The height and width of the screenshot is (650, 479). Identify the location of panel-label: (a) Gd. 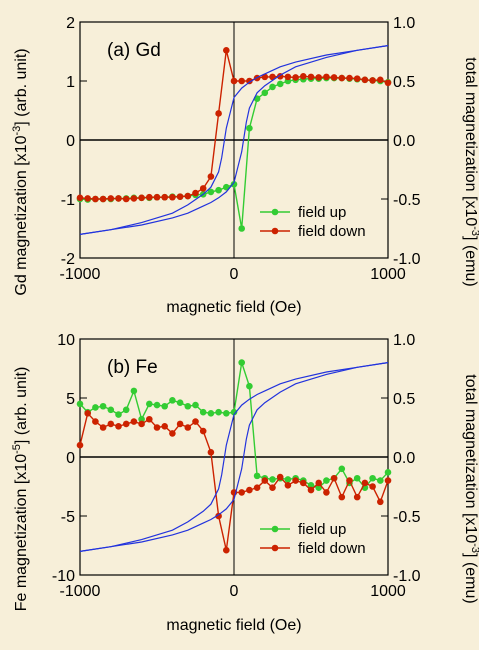
(134, 50).